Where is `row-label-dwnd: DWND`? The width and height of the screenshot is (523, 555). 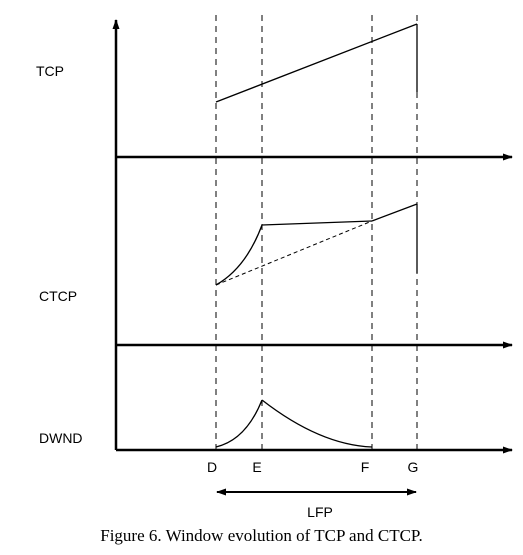 row-label-dwnd: DWND is located at coordinates (61, 438).